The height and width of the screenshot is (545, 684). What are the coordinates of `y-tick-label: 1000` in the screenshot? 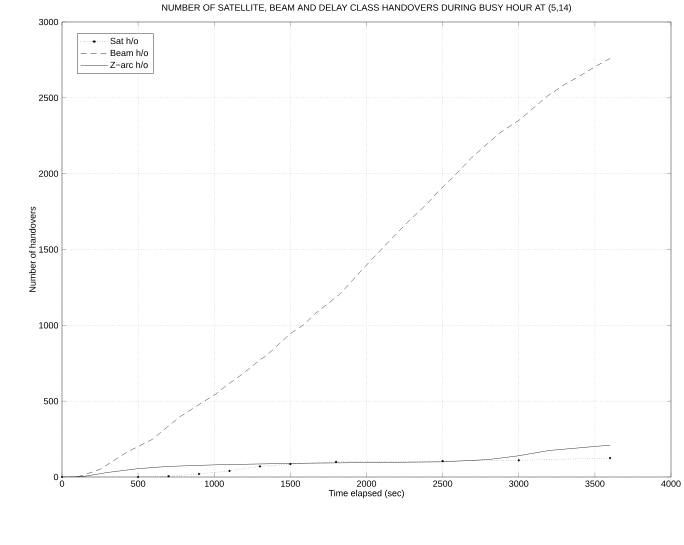 It's located at (48, 325).